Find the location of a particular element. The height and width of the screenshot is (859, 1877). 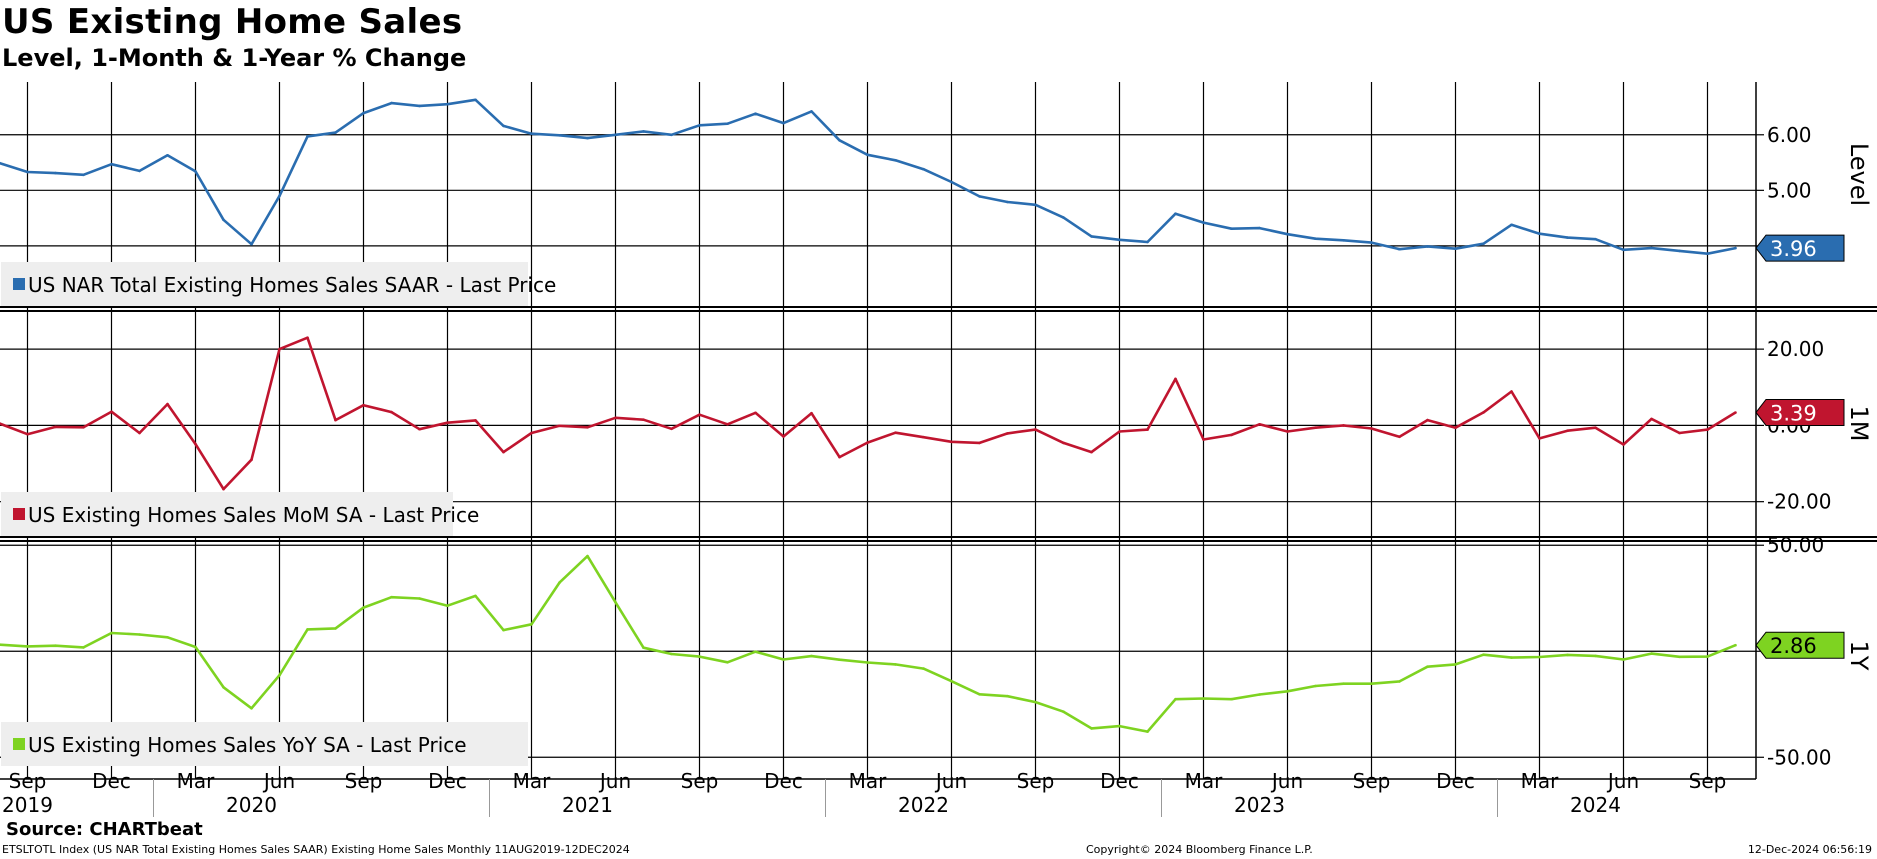

level-last-value-label: 3.96 is located at coordinates (1793, 249).